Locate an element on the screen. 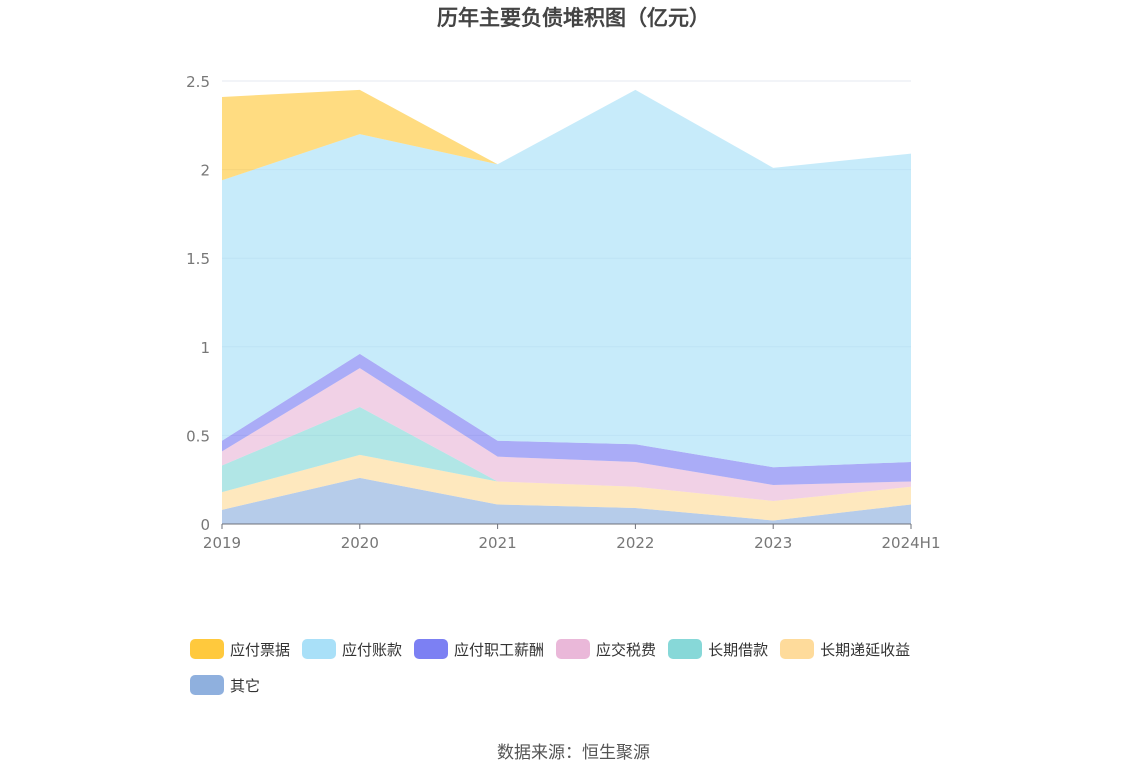 This screenshot has height=776, width=1147. legend-label: 长期借款 is located at coordinates (738, 649).